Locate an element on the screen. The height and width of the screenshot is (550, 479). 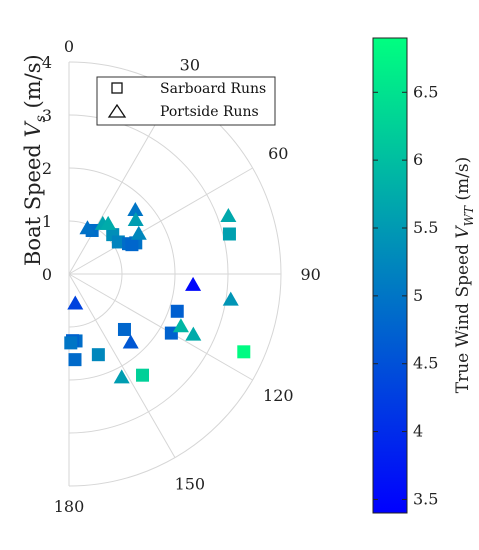
colorbar-tick-label: 5 is located at coordinates (418, 295).